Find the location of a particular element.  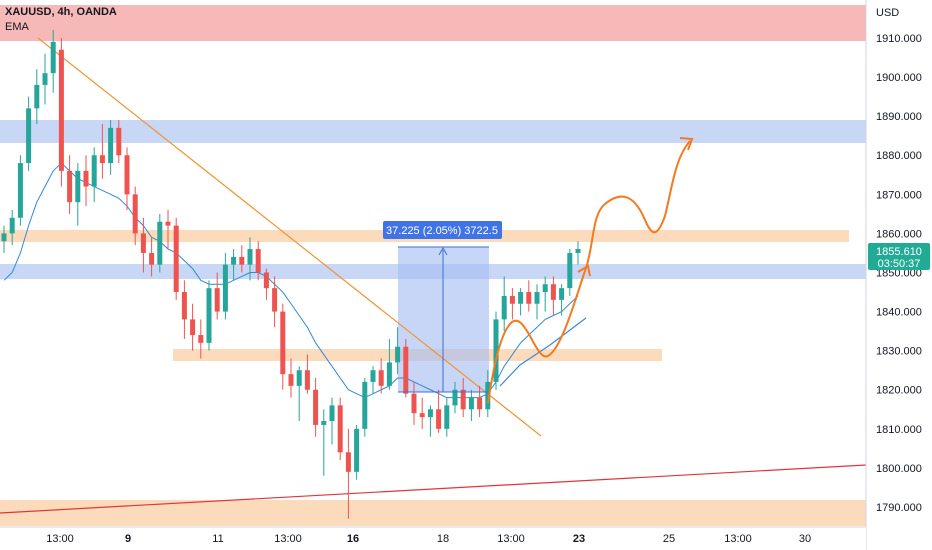

y-tick-label: 1860.000 is located at coordinates (899, 234).